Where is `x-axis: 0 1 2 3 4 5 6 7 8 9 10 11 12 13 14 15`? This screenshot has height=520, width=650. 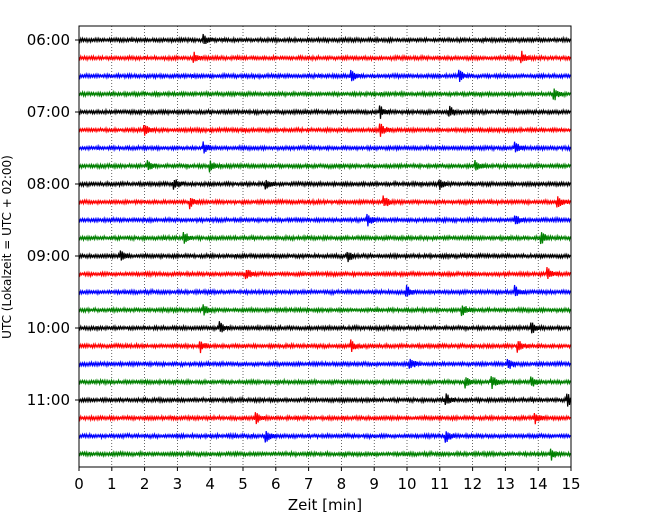
x-axis: 0 1 2 3 4 5 6 7 8 9 10 11 12 13 14 15 is located at coordinates (327, 480).